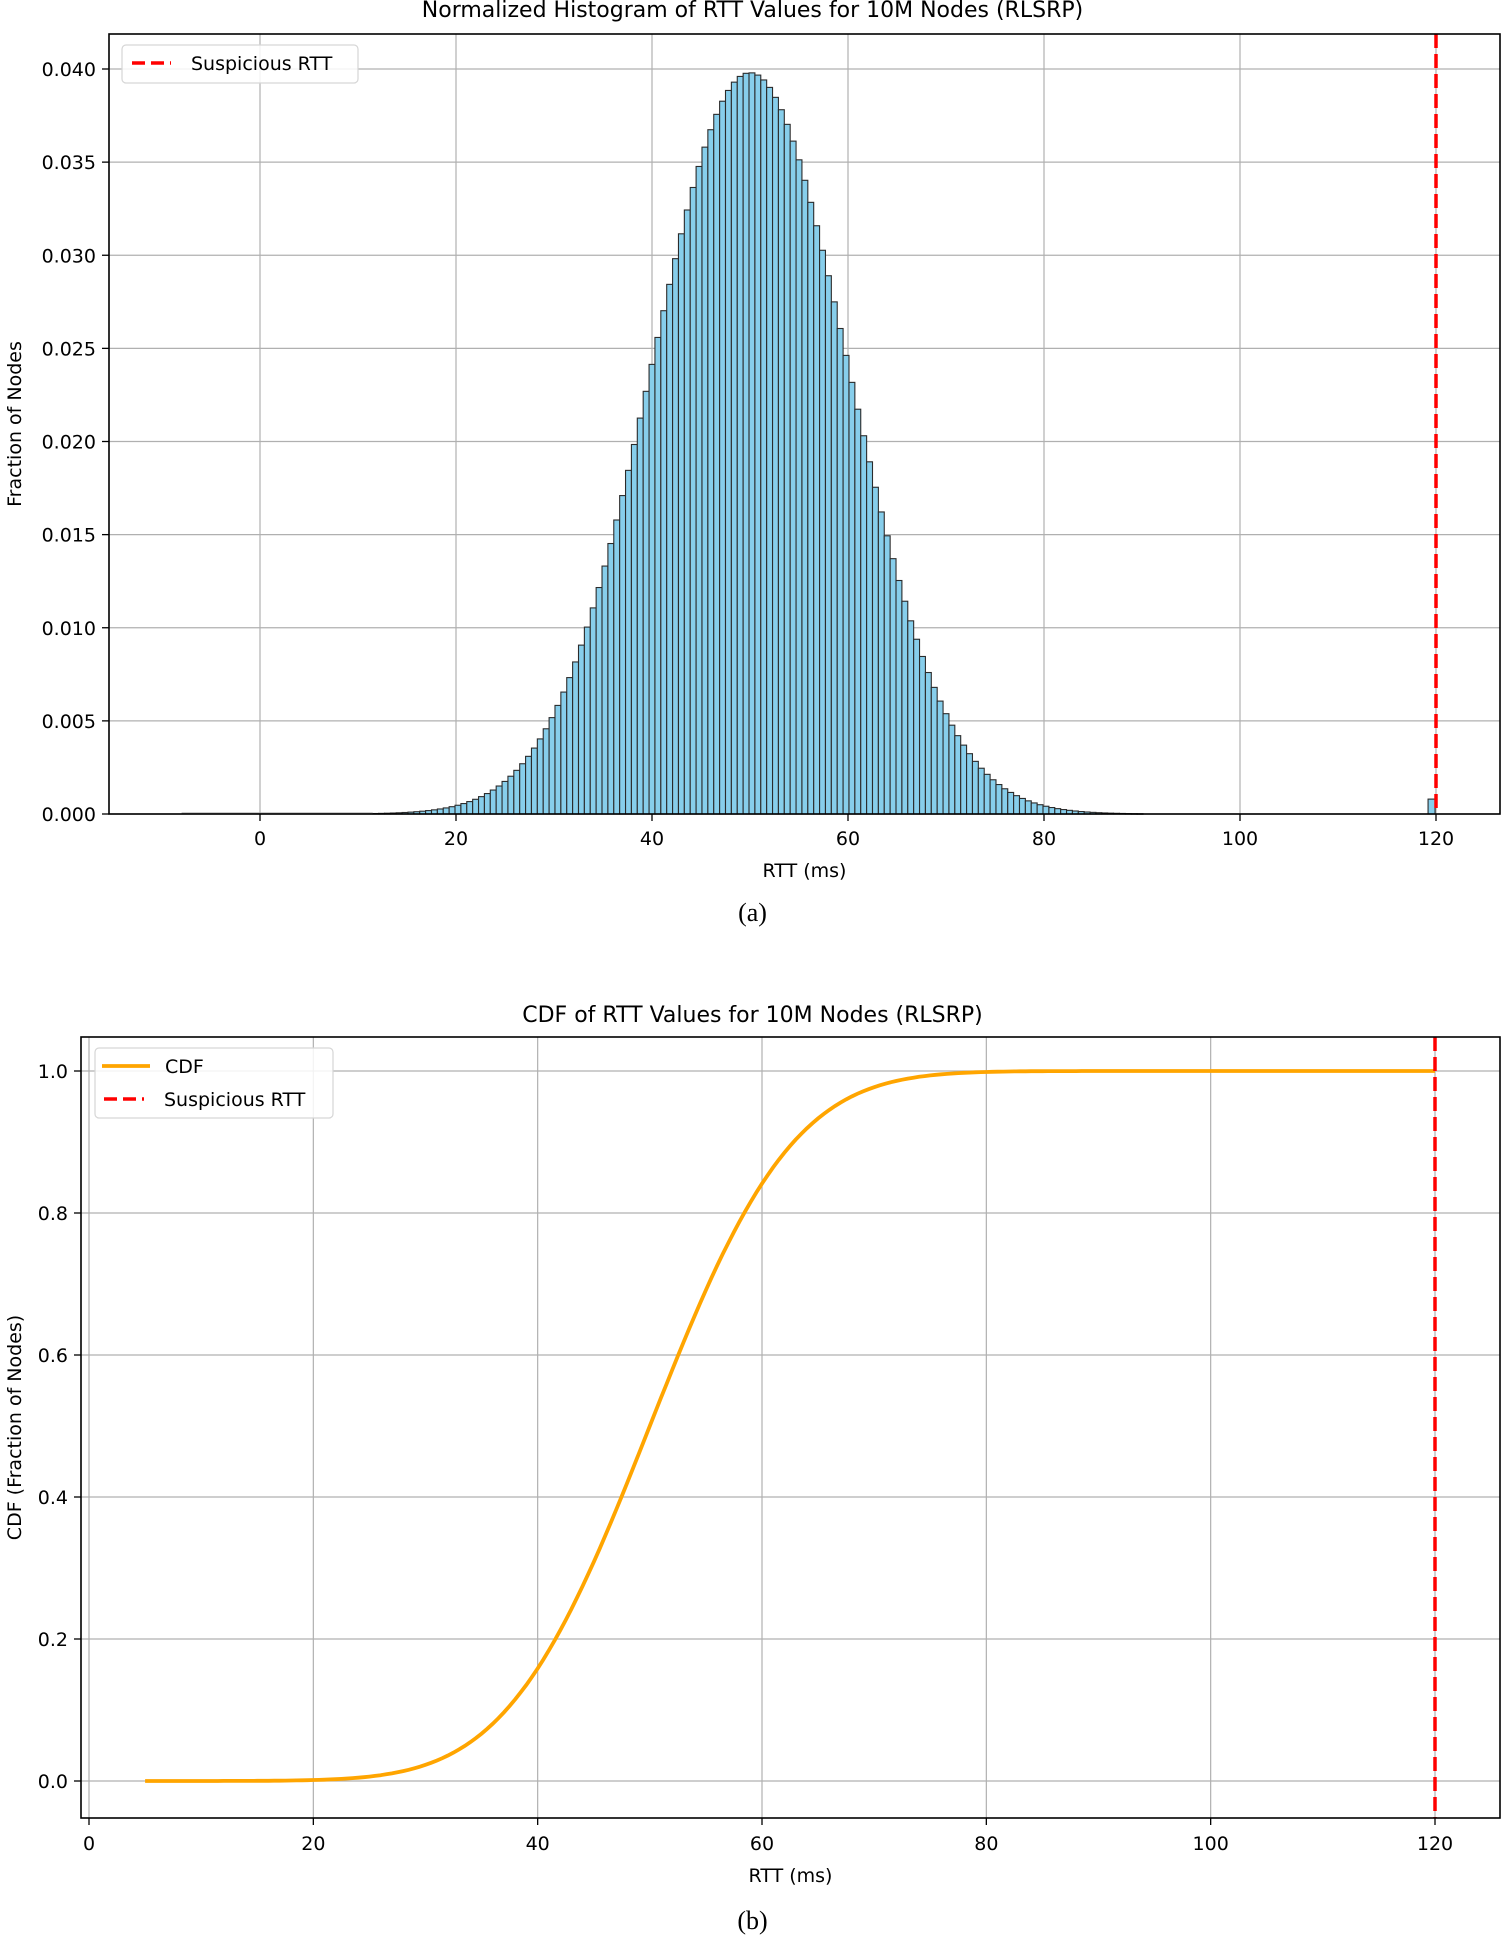  Describe the element at coordinates (69, 629) in the screenshot. I see `y-tick-label: 0.010` at that location.